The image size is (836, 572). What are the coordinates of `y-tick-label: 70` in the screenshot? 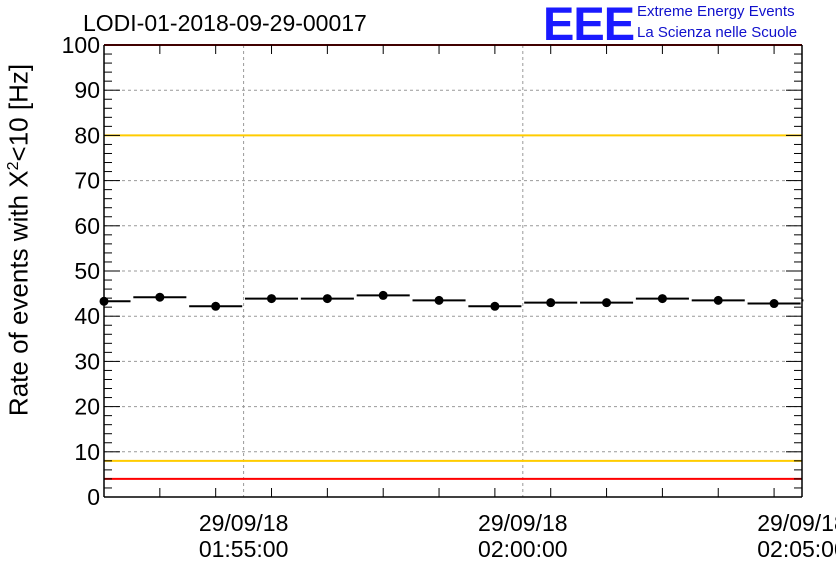 It's located at (87, 181).